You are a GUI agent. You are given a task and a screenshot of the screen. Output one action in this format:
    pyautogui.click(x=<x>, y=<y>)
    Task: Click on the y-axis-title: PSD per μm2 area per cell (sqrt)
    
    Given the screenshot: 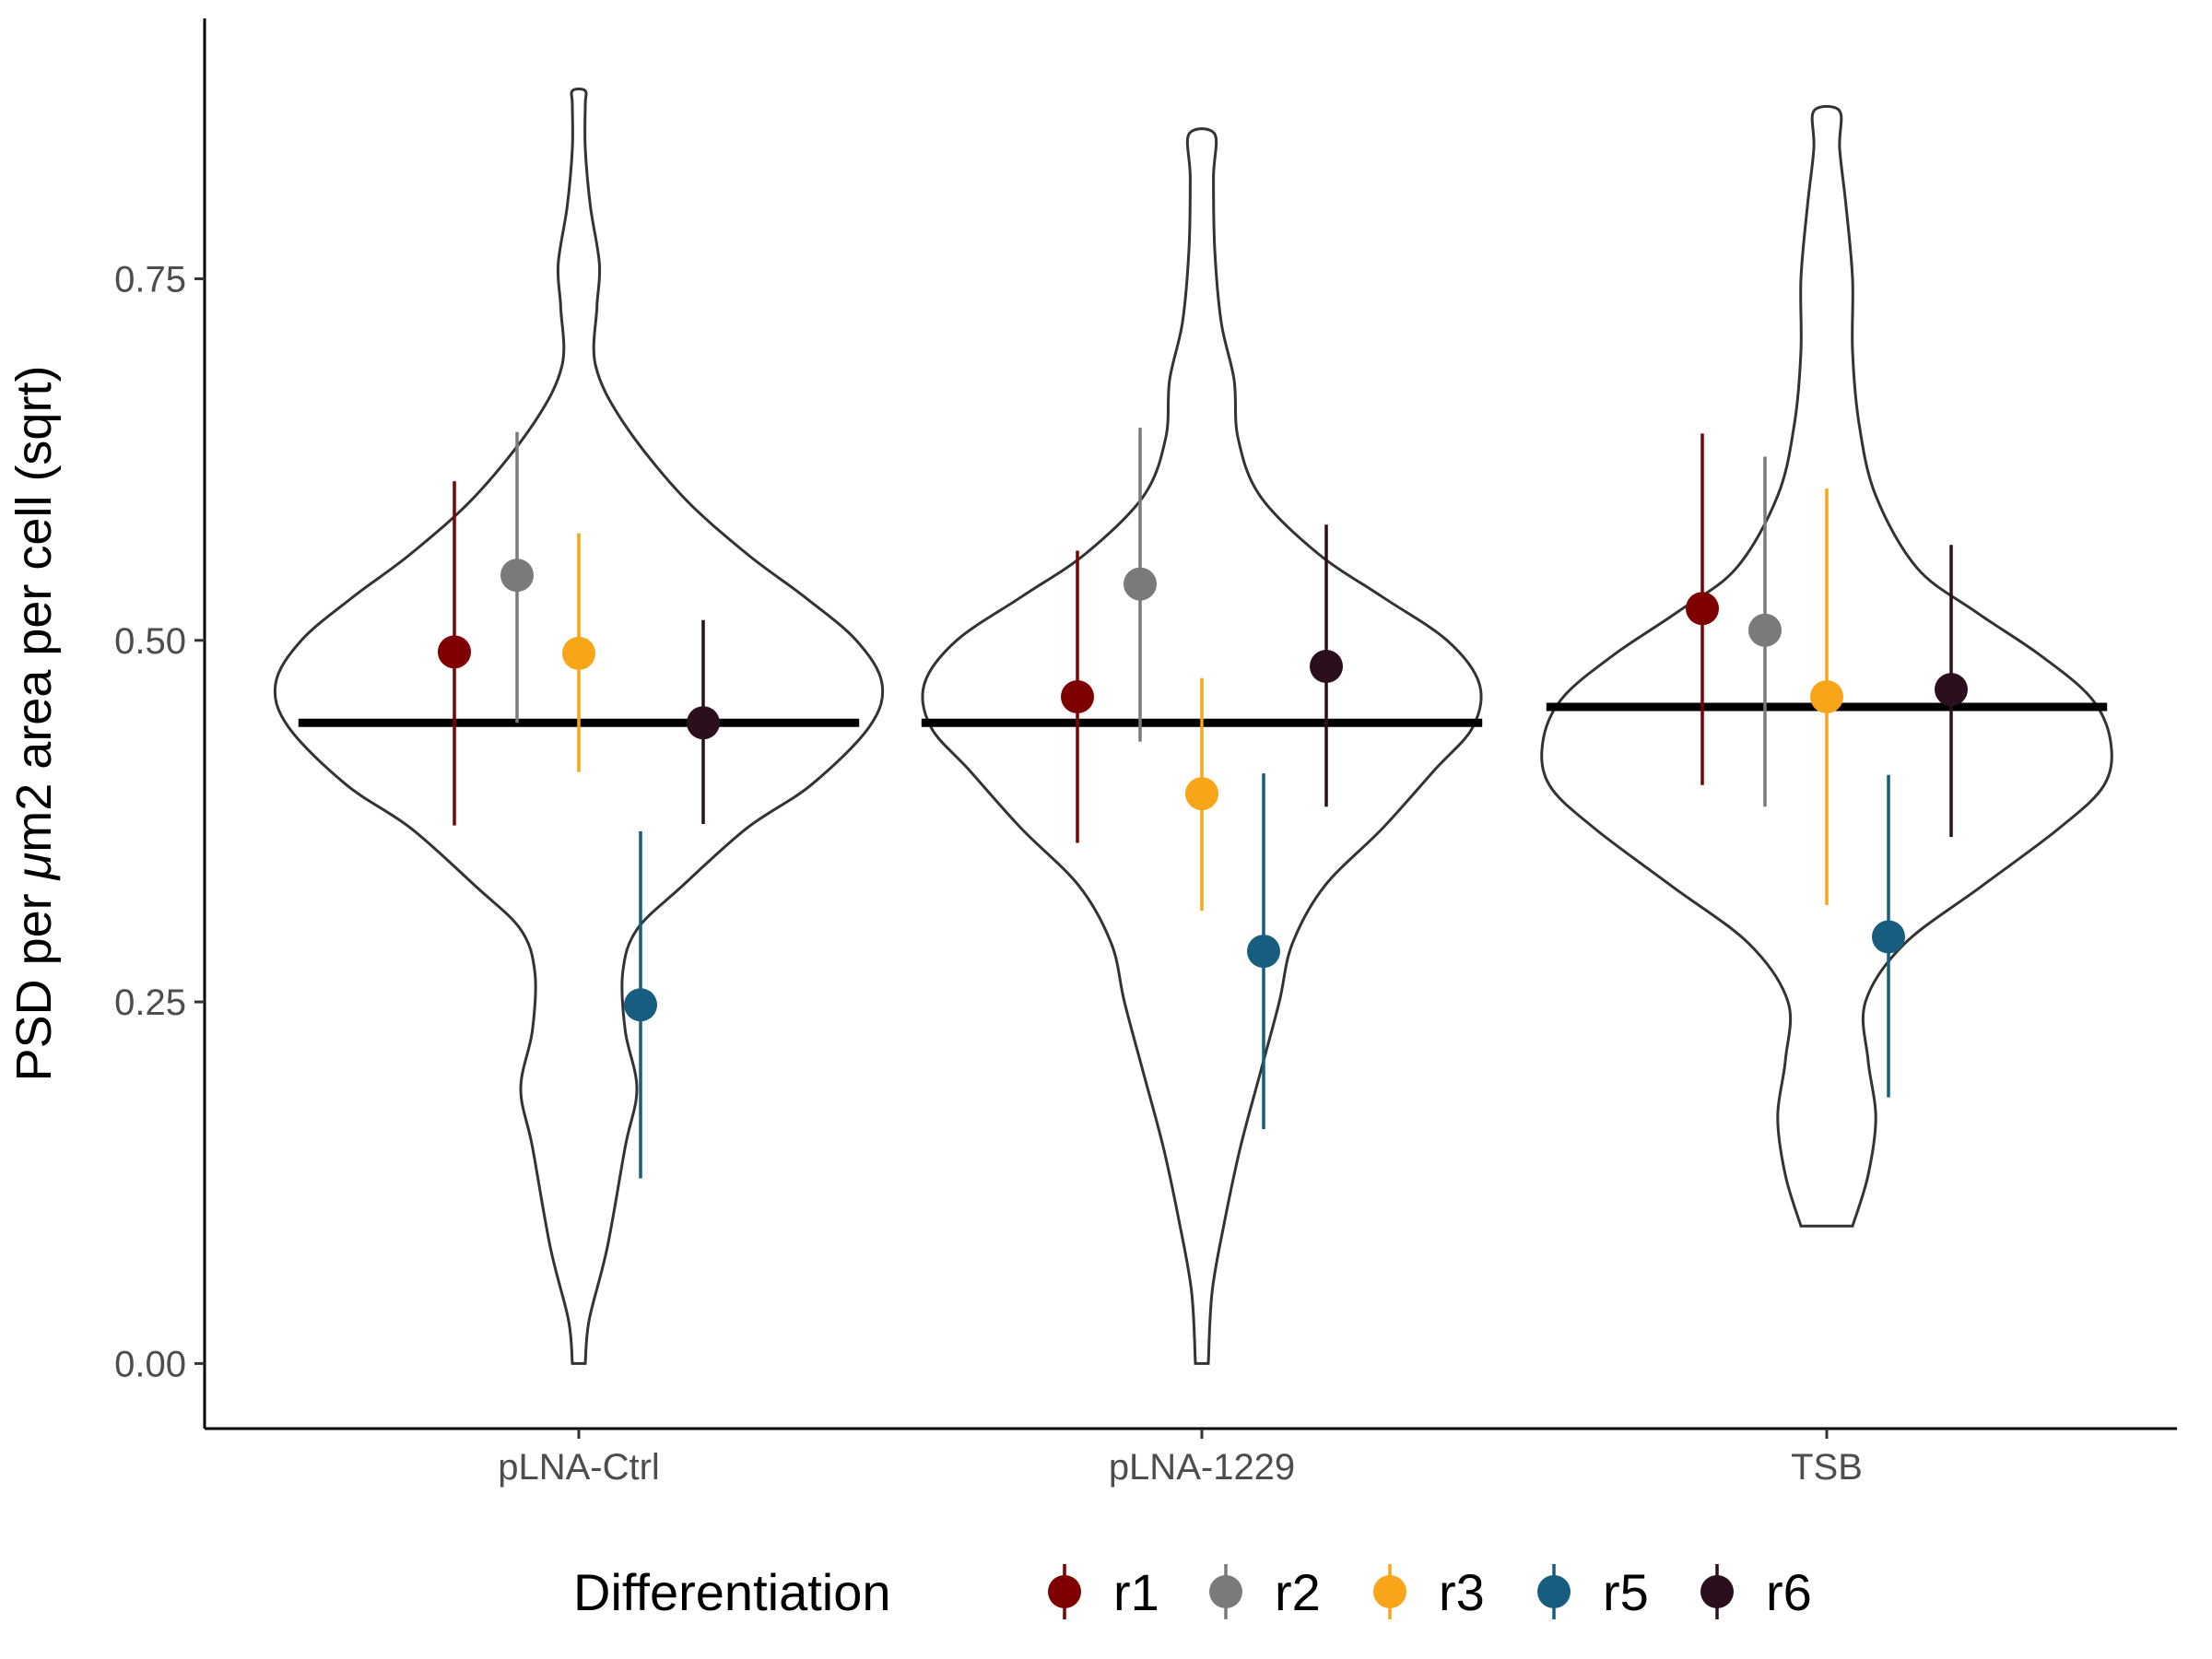 What is the action you would take?
    pyautogui.click(x=34, y=724)
    